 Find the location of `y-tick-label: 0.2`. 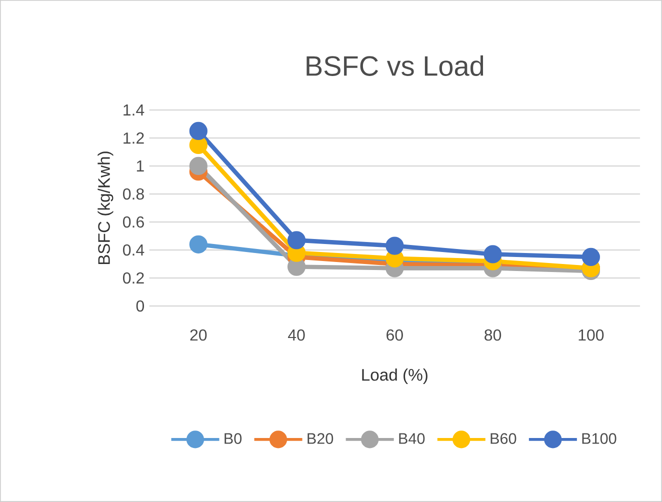

y-tick-label: 0.2 is located at coordinates (133, 278).